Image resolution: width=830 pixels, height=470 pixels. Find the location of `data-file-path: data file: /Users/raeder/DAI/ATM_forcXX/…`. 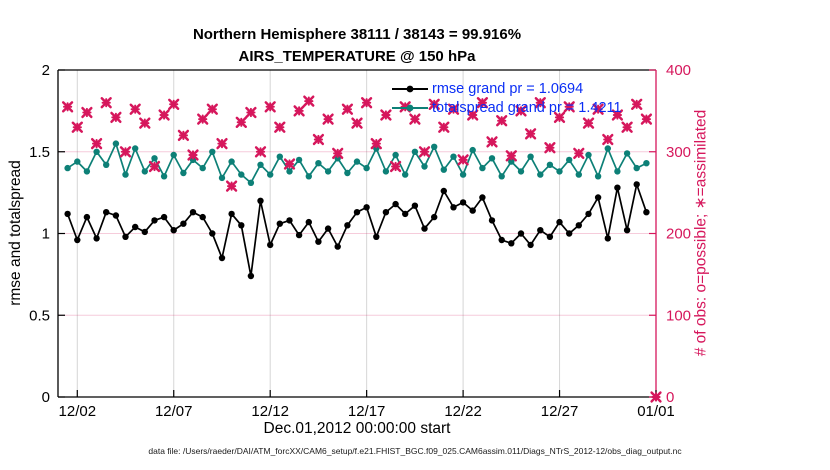

data-file-path: data file: /Users/raeder/DAI/ATM_forcXX/… is located at coordinates (415, 451).